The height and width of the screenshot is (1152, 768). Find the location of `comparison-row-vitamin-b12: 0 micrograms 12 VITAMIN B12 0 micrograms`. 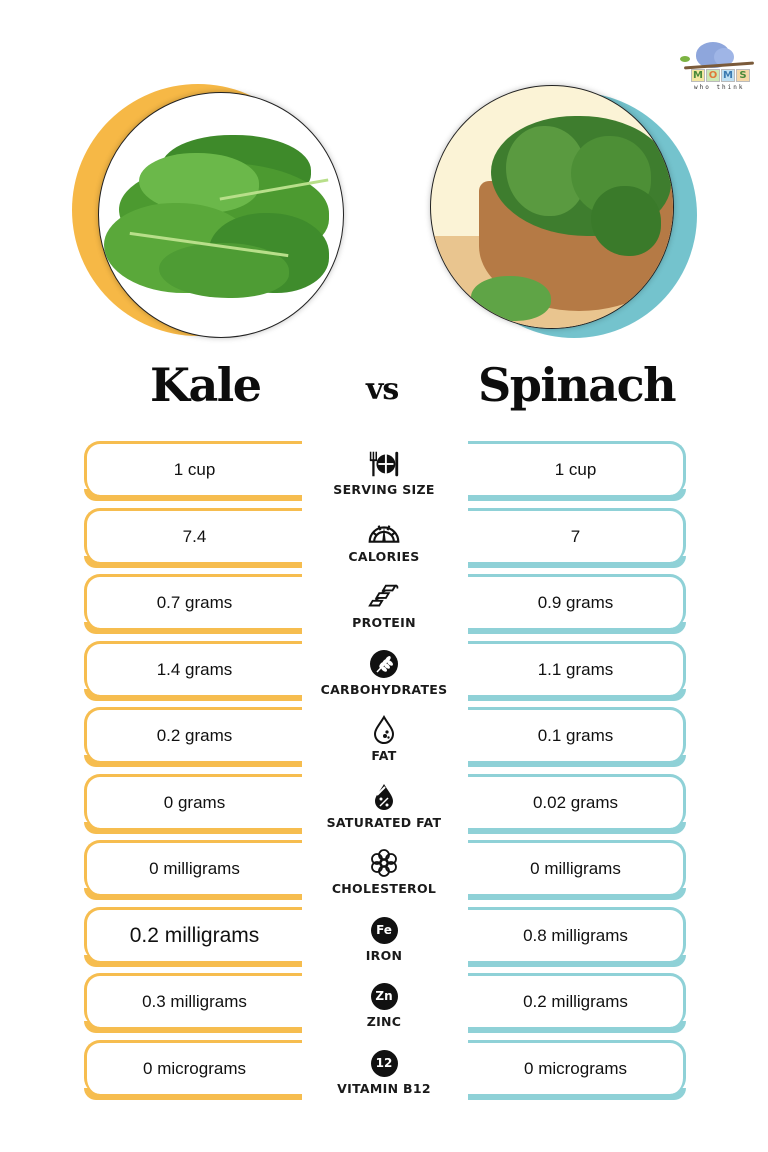

comparison-row-vitamin-b12: 0 micrograms 12 VITAMIN B12 0 micrograms is located at coordinates (384, 1071).